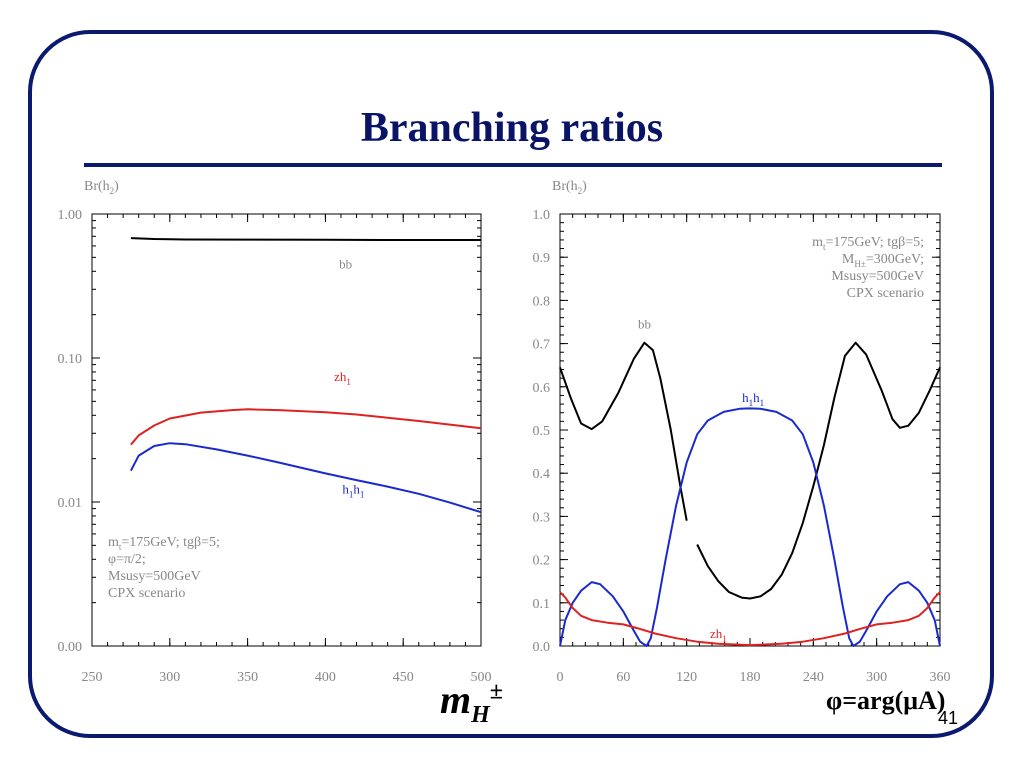  Describe the element at coordinates (948, 718) in the screenshot. I see `page-number: 41` at that location.